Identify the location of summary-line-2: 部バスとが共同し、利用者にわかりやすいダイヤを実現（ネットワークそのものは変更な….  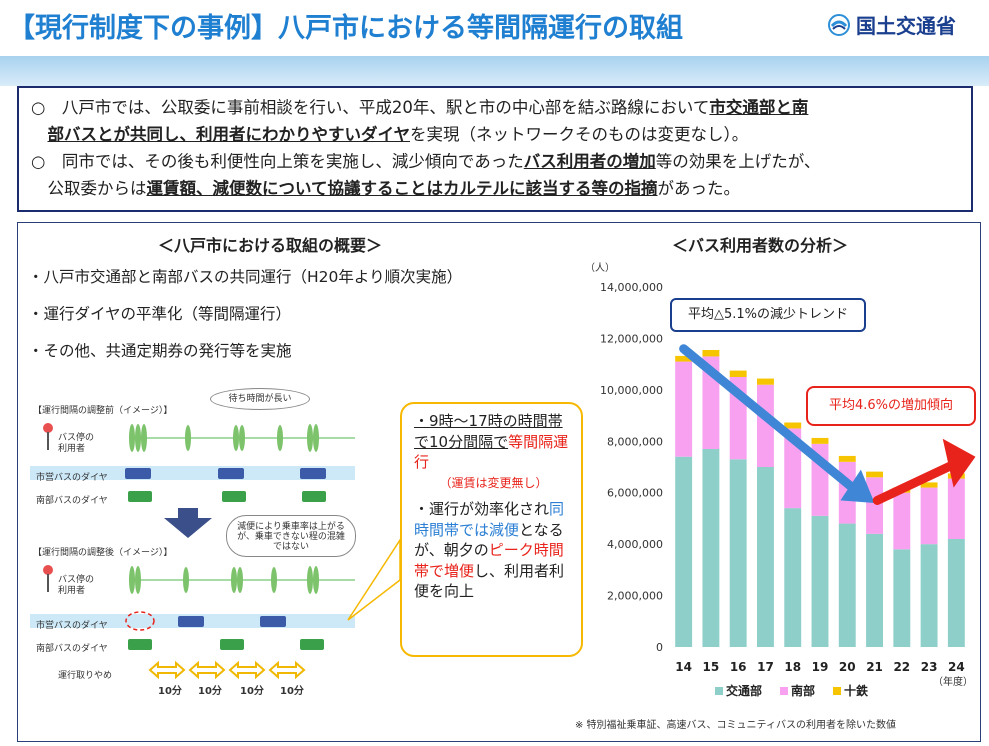
(398, 134).